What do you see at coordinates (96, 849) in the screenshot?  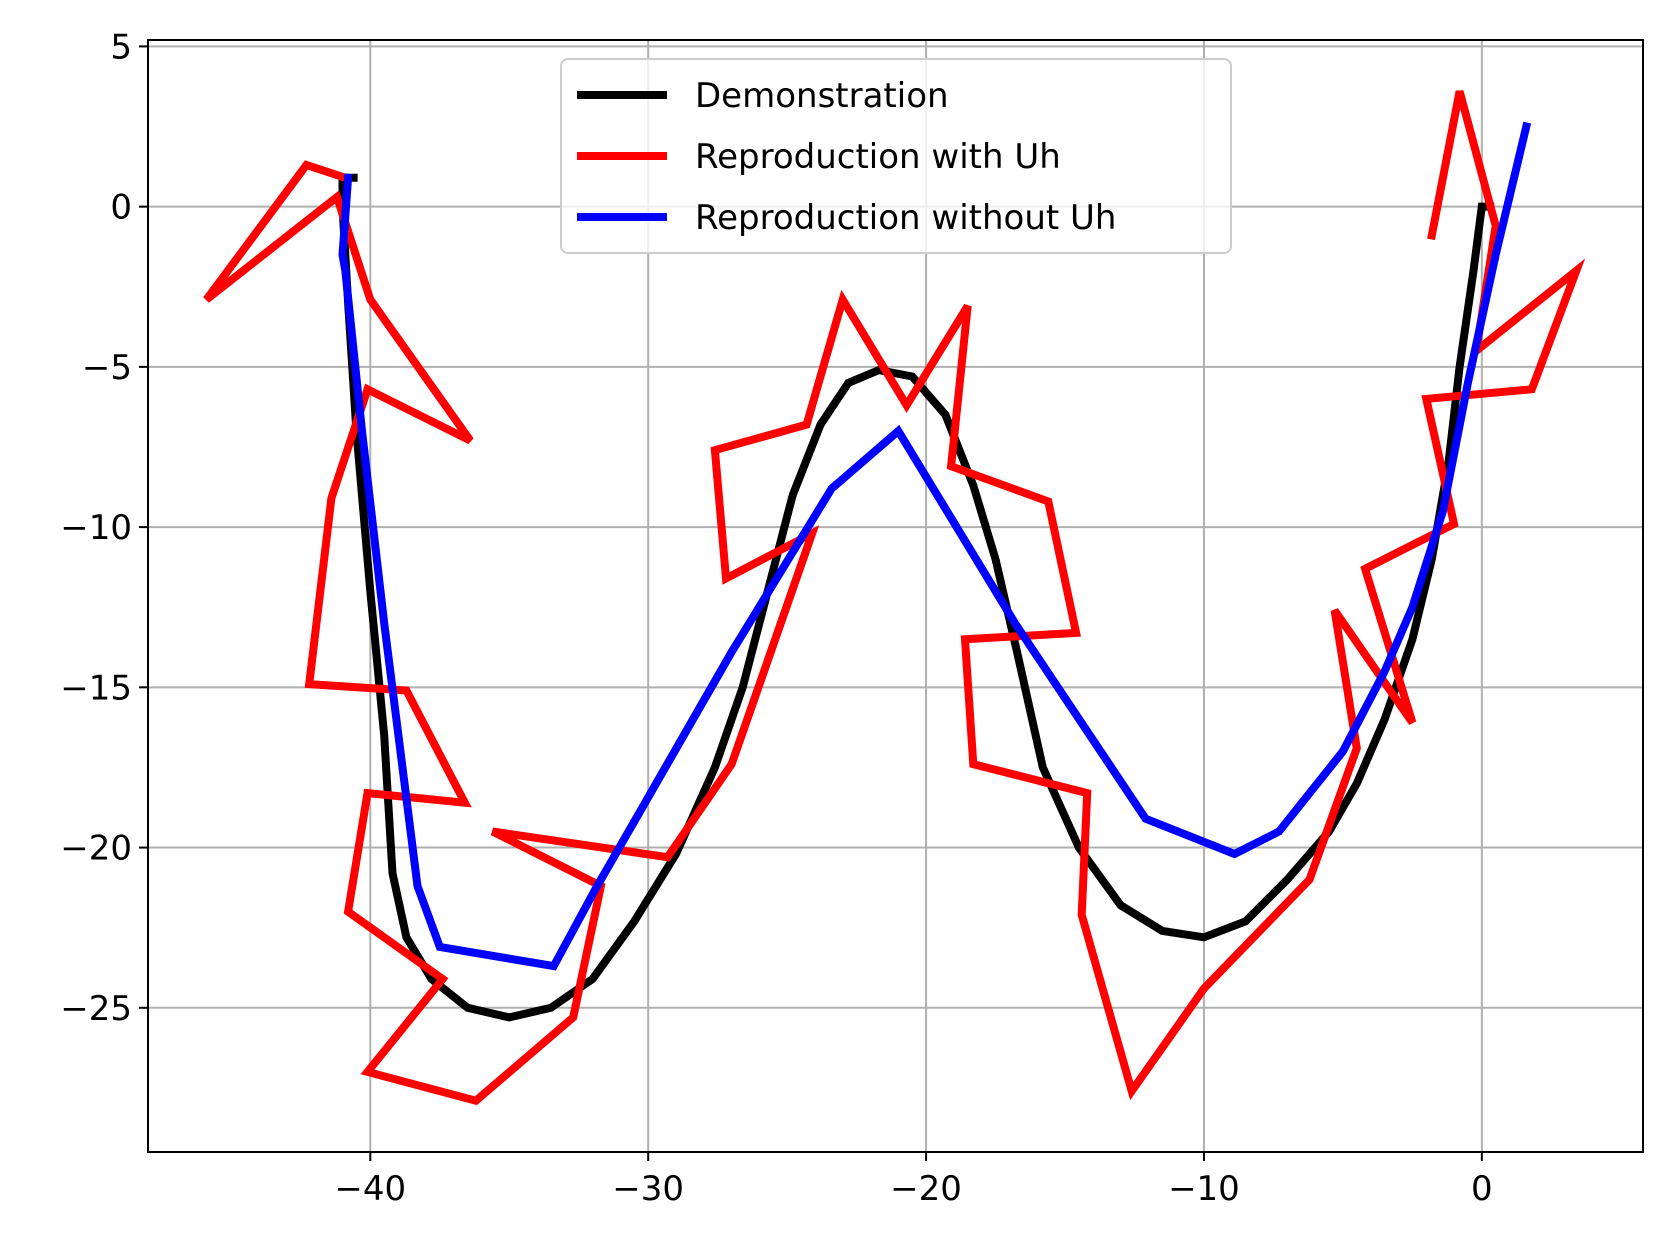 I see `y-tick-label: −20` at bounding box center [96, 849].